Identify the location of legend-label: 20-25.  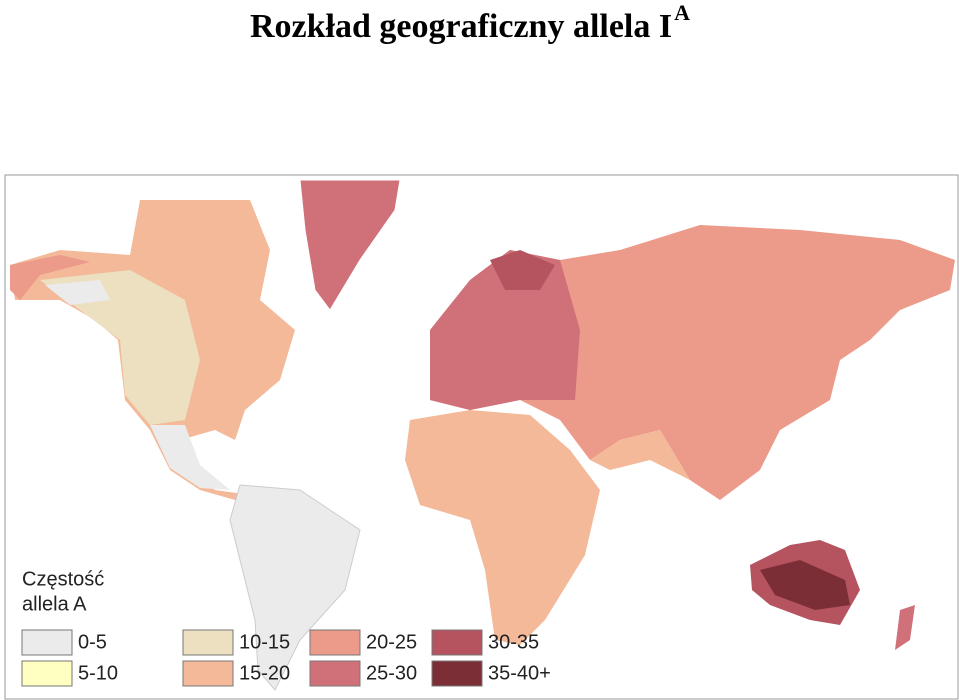
(391, 642).